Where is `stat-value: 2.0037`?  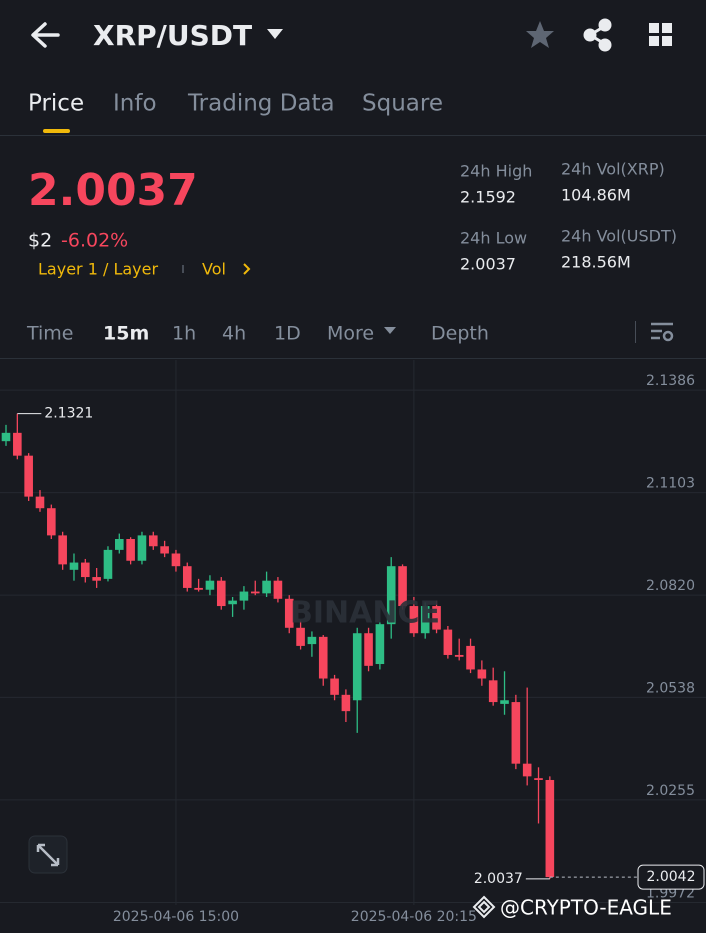
stat-value: 2.0037 is located at coordinates (488, 264).